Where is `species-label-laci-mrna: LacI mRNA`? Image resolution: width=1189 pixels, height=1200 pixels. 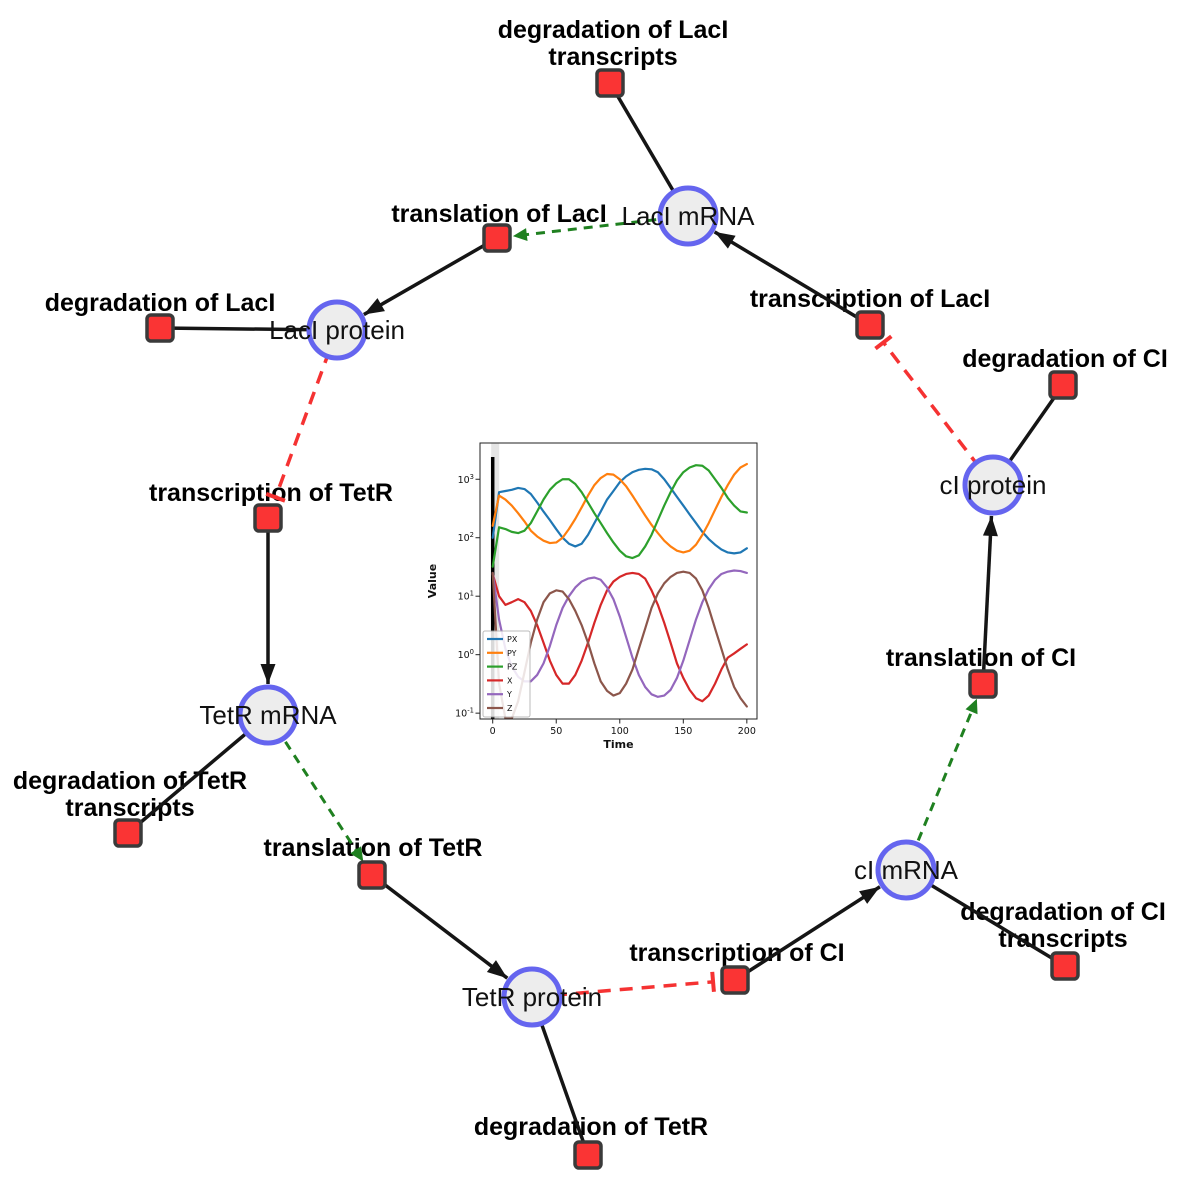
species-label-laci-mrna: LacI mRNA is located at coordinates (689, 216).